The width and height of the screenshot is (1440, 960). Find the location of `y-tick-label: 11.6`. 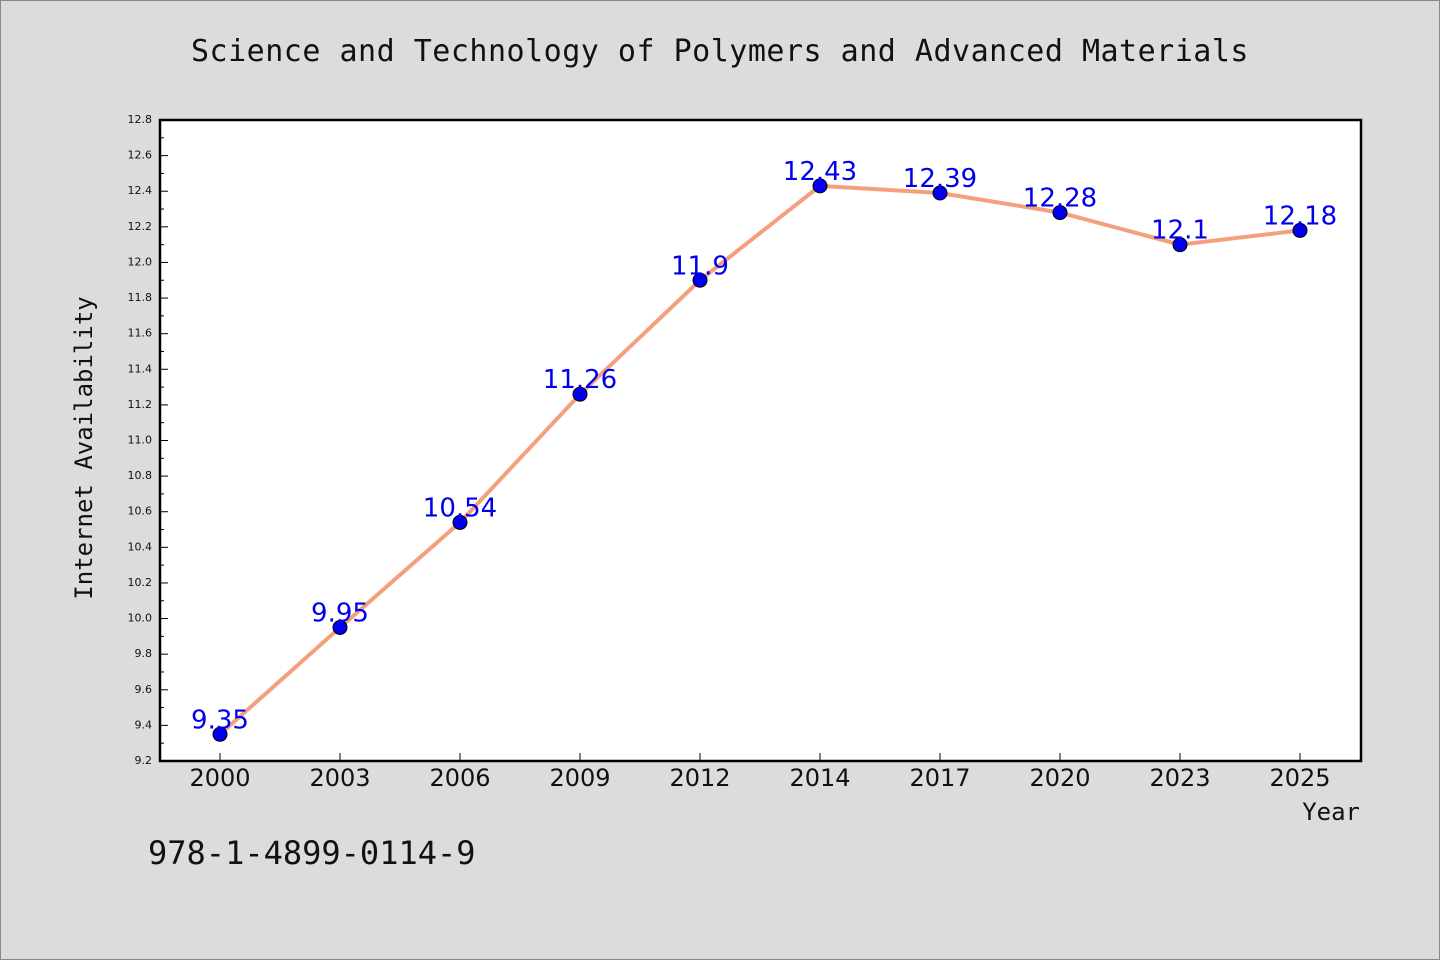

y-tick-label: 11.6 is located at coordinates (140, 333).